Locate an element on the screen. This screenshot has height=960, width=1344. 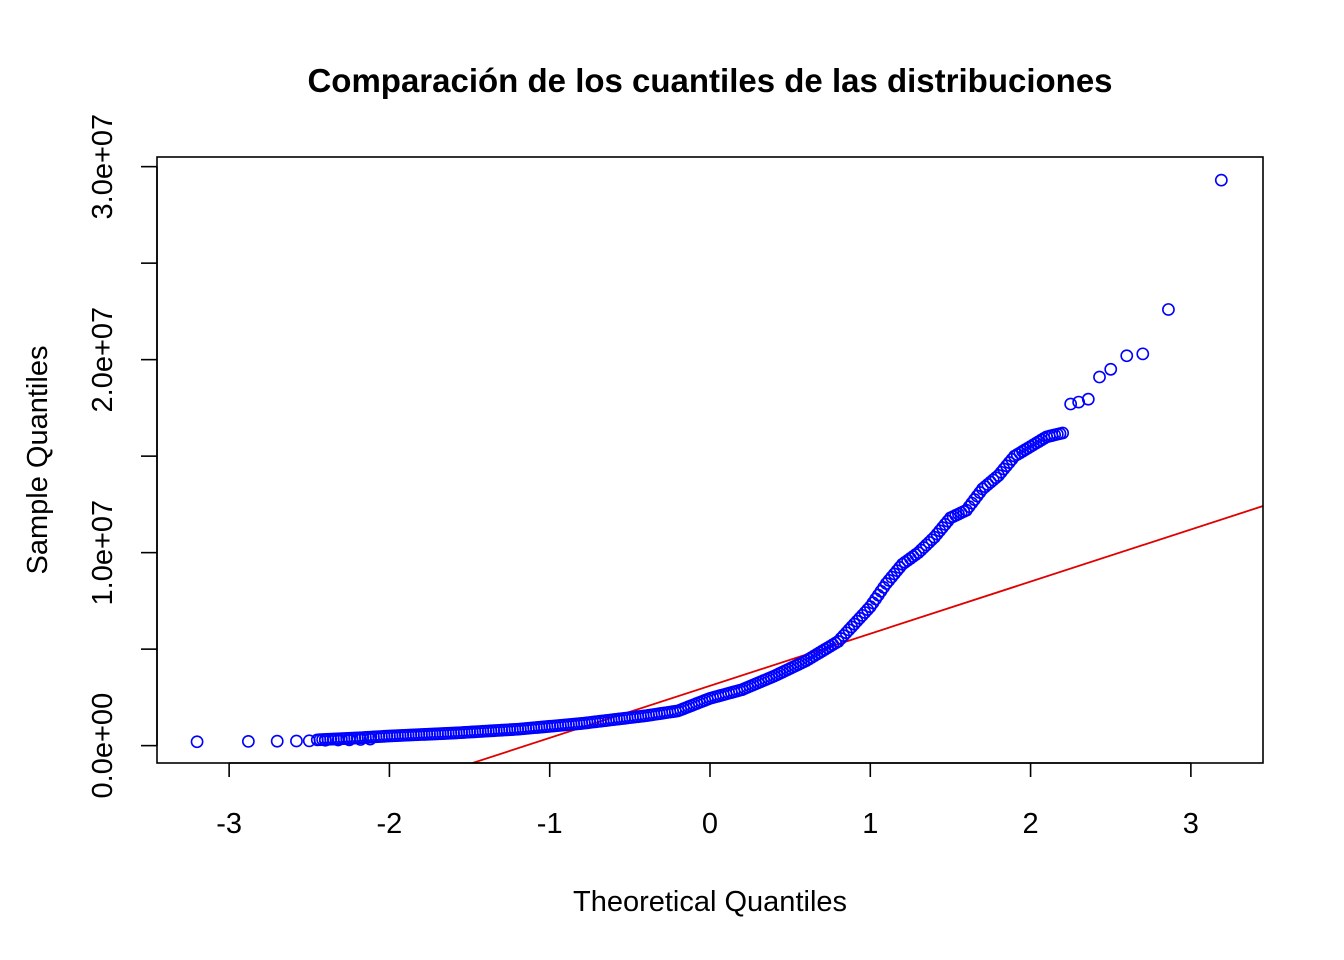
y-tick-label: 1.0e+07 is located at coordinates (103, 553).